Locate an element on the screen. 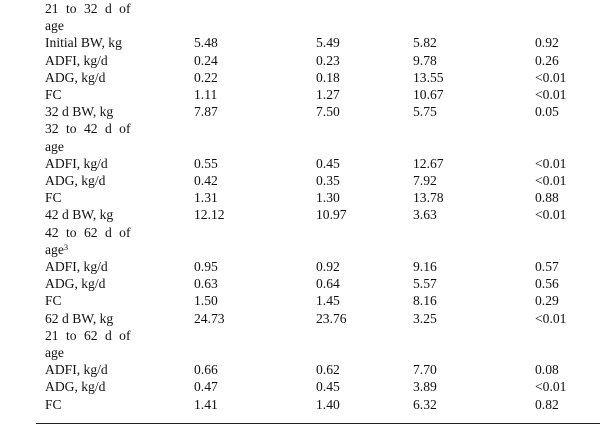 This screenshot has height=427, width=600. value-col-3: 10.67 is located at coordinates (428, 94).